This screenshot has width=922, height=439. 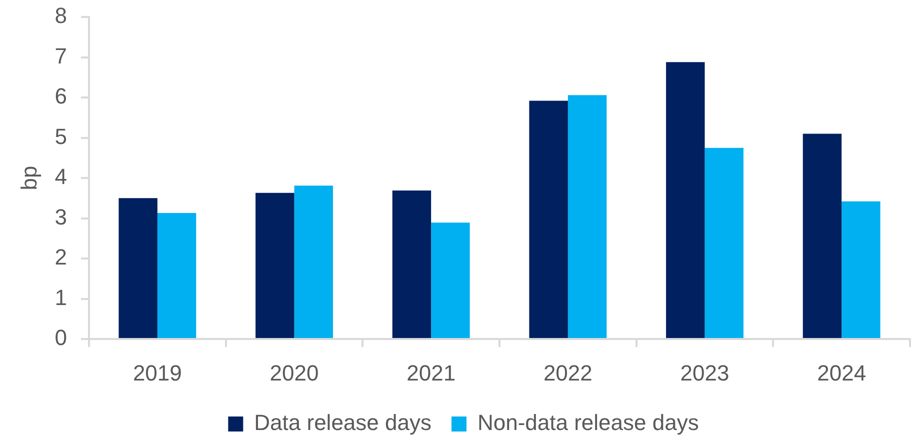 What do you see at coordinates (60, 55) in the screenshot?
I see `y-tick-label: 7` at bounding box center [60, 55].